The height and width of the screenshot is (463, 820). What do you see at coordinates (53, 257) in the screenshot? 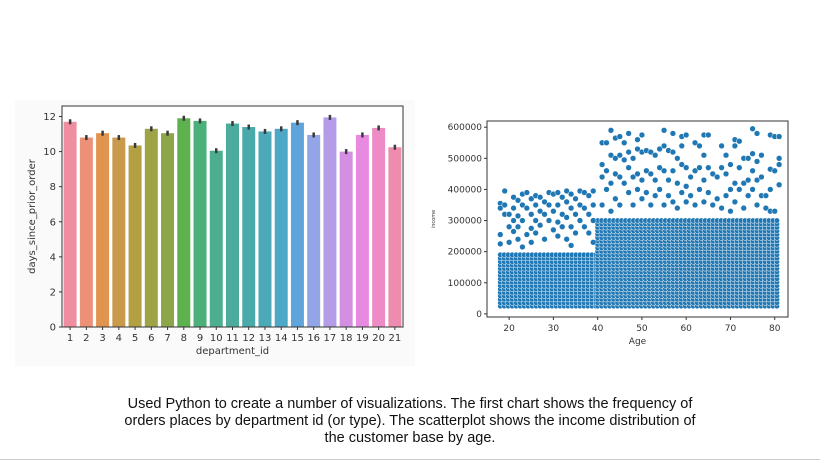
I see `y-tick-label: 4` at bounding box center [53, 257].